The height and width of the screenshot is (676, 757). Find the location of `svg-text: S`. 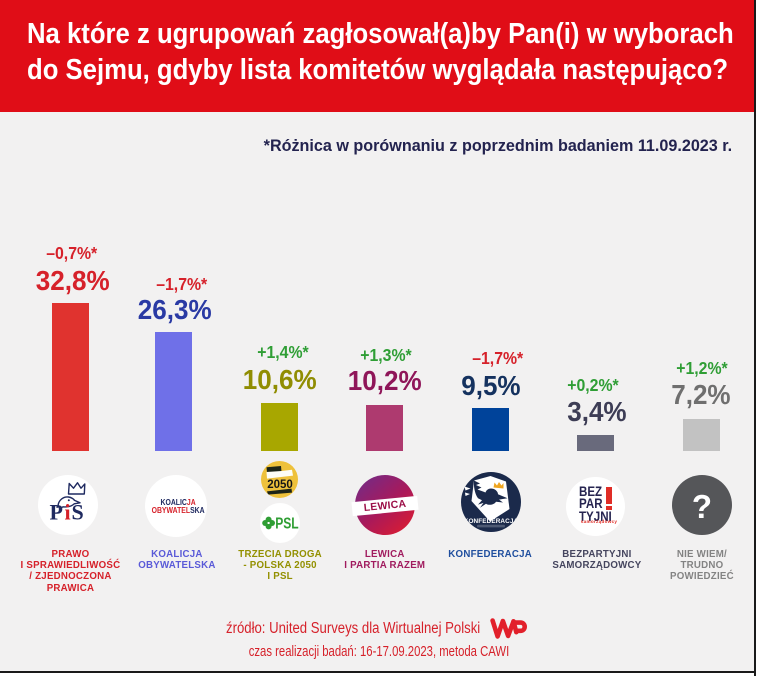

svg-text: S is located at coordinates (78, 512).